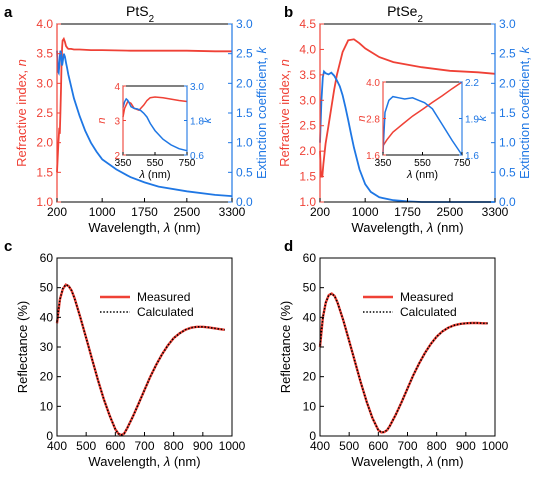  What do you see at coordinates (466, 446) in the screenshot?
I see `x-tick-label: 900` at bounding box center [466, 446].